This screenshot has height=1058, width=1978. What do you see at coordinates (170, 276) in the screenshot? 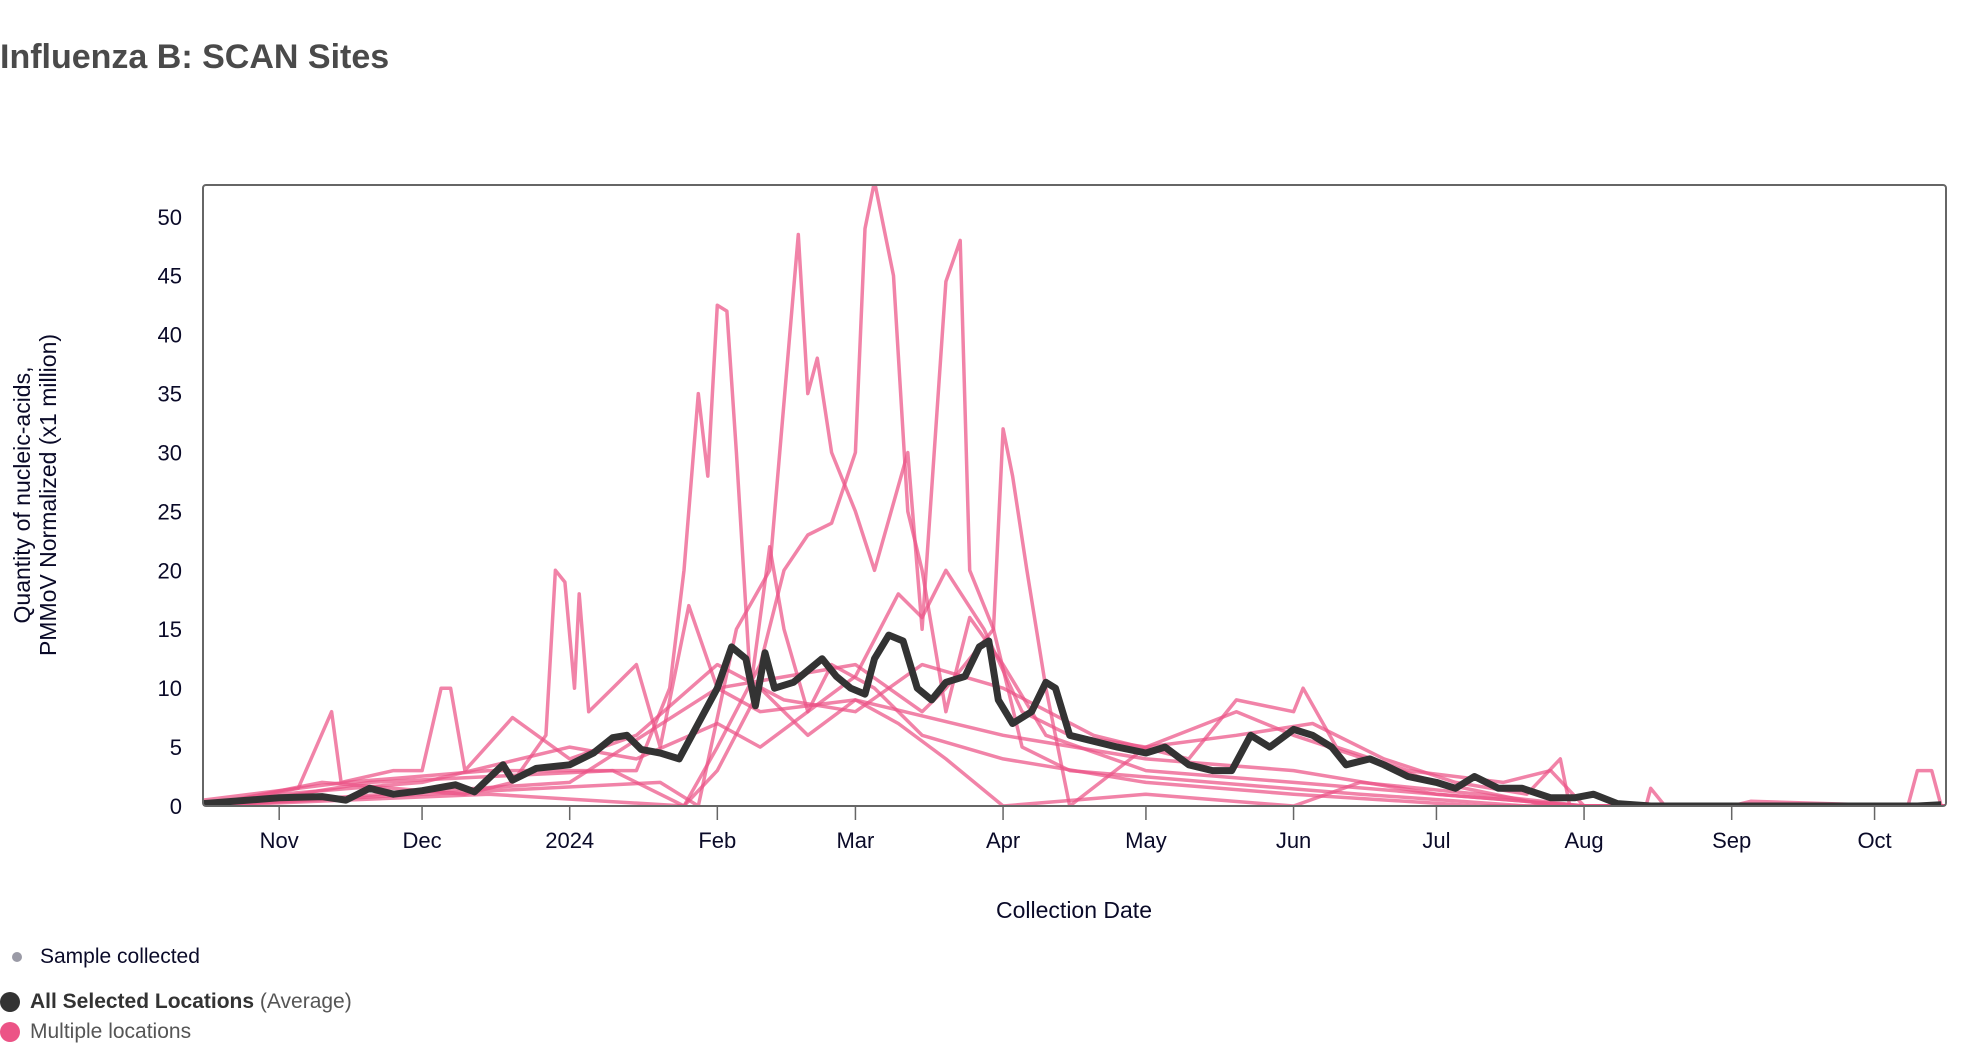
I see `y-tick-label: 45` at bounding box center [170, 276].